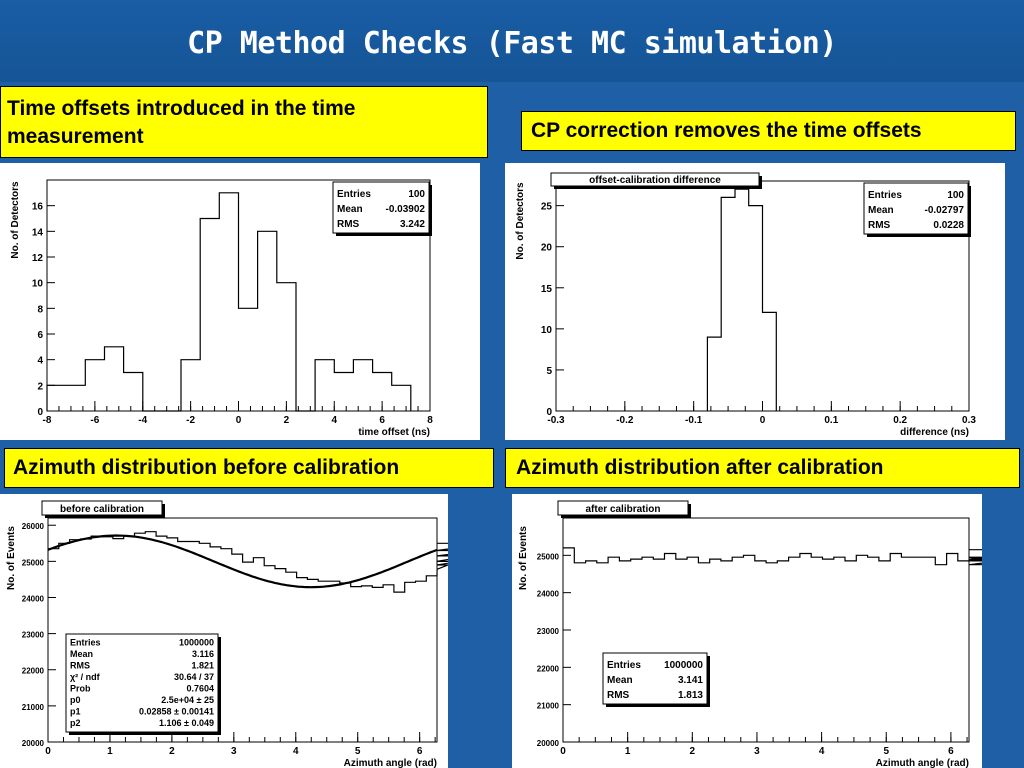 The width and height of the screenshot is (1024, 768). Describe the element at coordinates (690, 680) in the screenshot. I see `stats-value: 3.141` at that location.